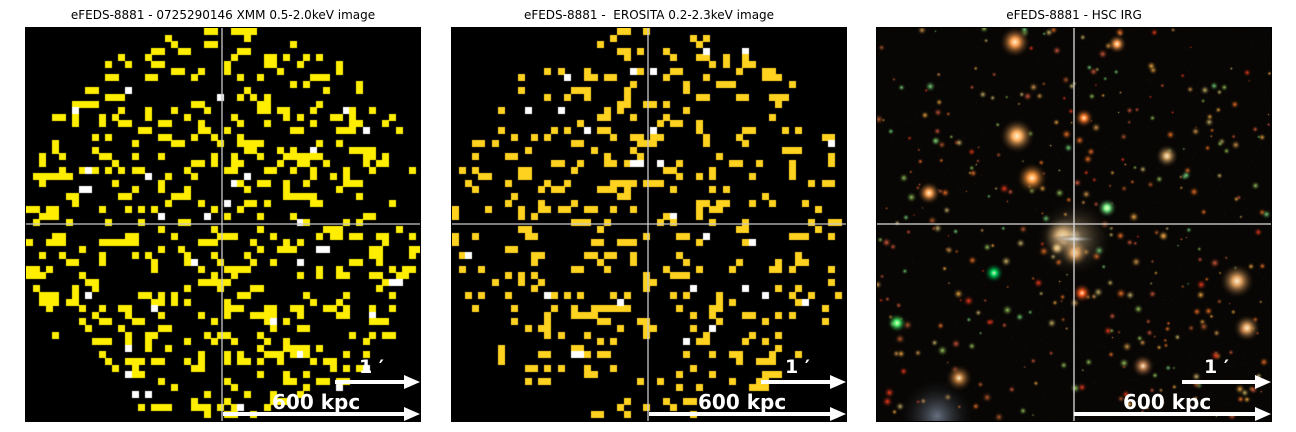  Describe the element at coordinates (1074, 15) in the screenshot. I see `panel-title: eFEDS-8881 - HSC IRG` at that location.